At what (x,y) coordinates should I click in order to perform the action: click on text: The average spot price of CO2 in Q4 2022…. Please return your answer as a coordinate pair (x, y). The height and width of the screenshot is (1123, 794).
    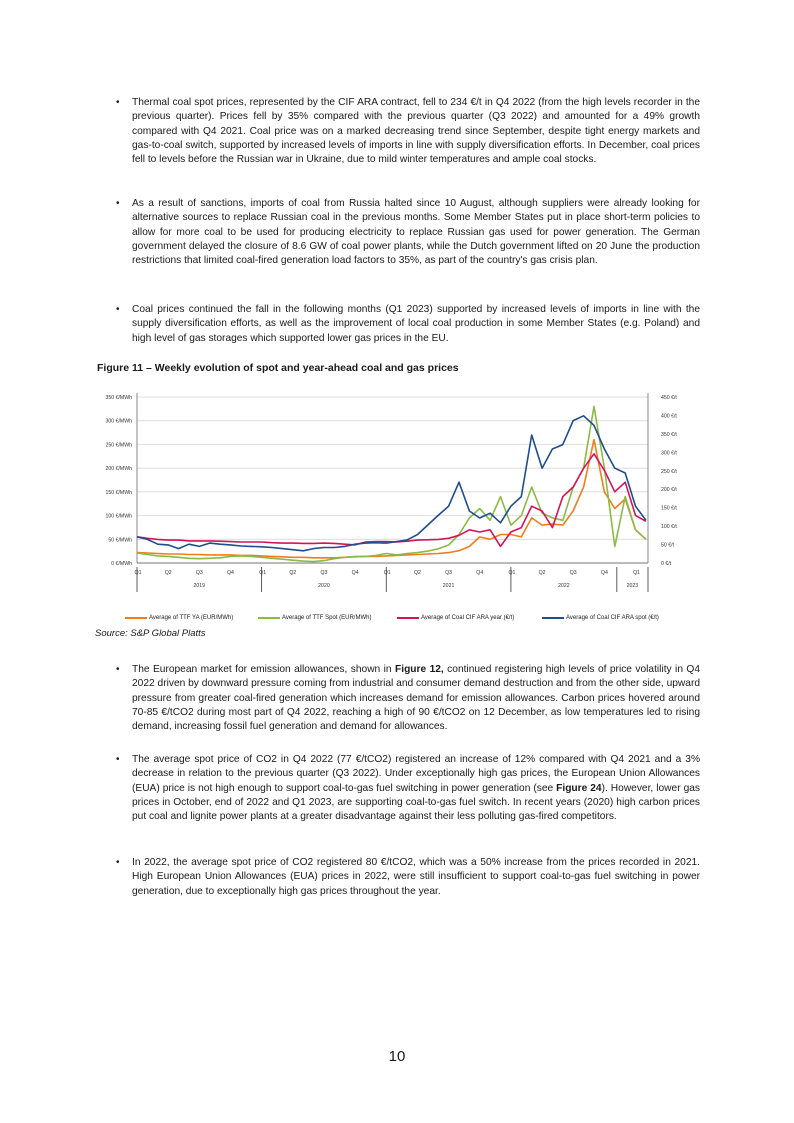
    Looking at the image, I should click on (416, 774).